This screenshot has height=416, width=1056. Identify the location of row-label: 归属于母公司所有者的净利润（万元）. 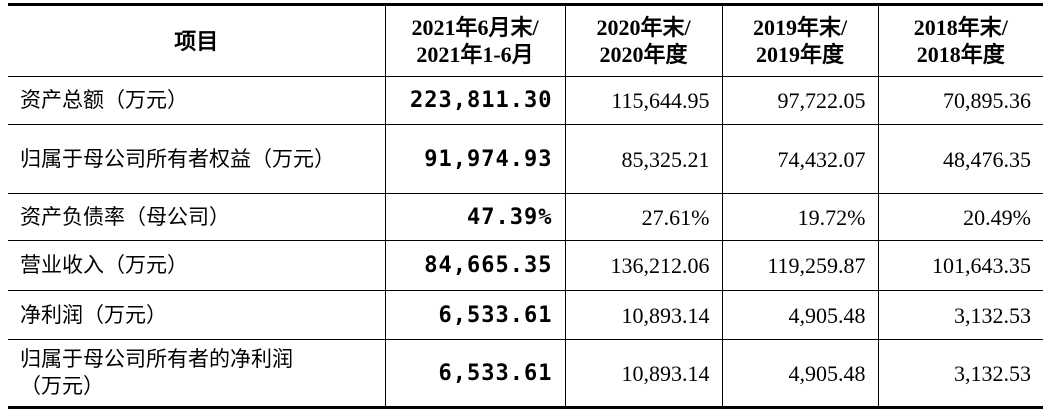
(197, 373).